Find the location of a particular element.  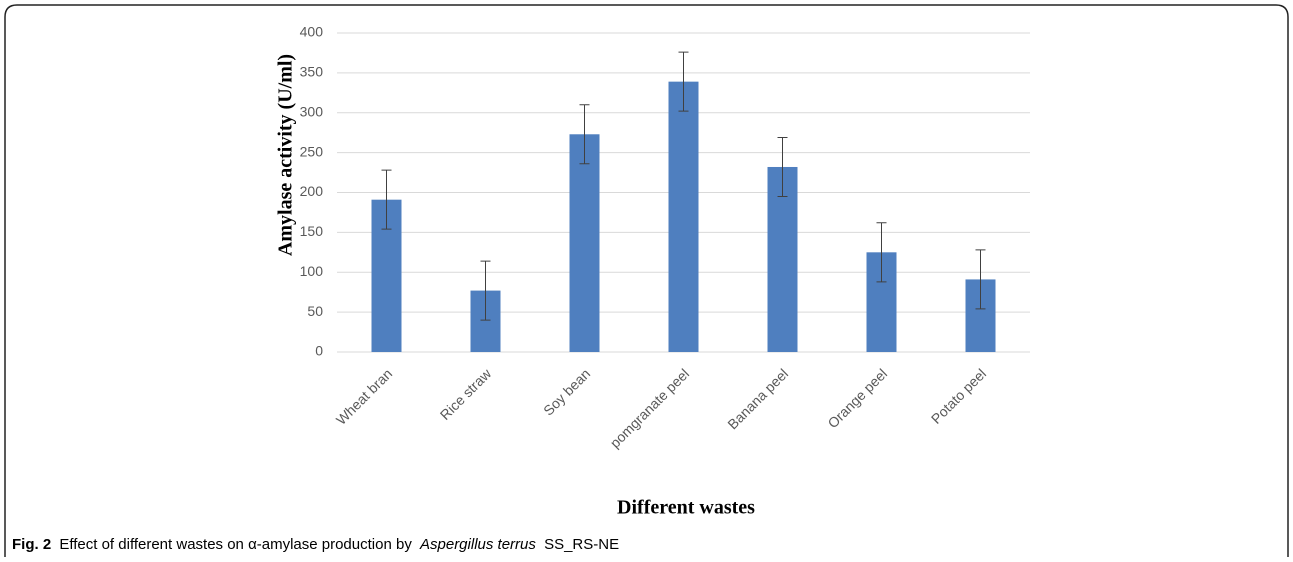

y-tick-label: 250 is located at coordinates (312, 151).